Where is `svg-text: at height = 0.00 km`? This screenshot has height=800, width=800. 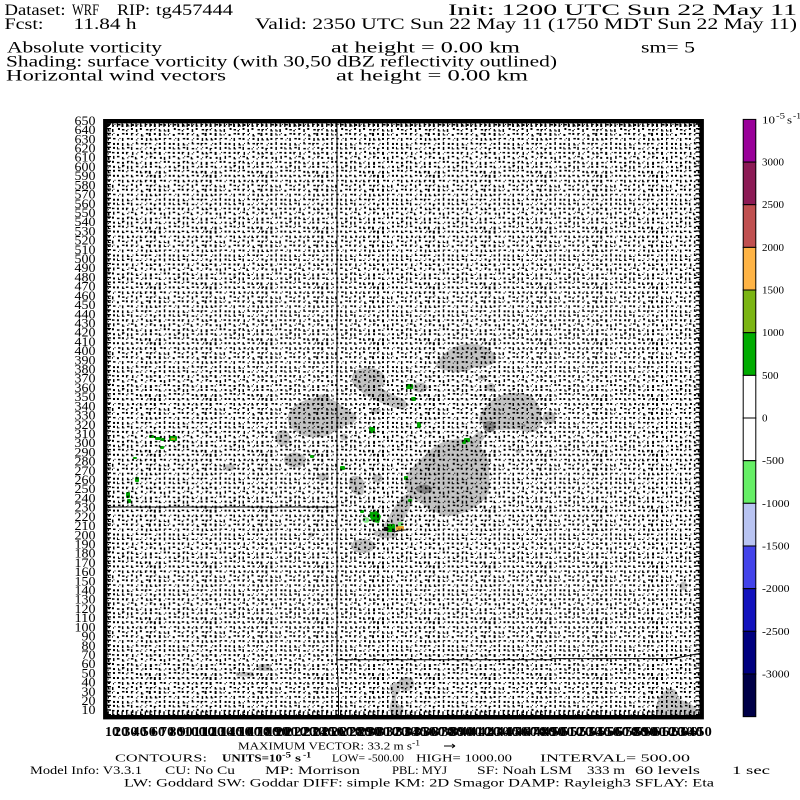 svg-text: at height = 0.00 km is located at coordinates (432, 76).